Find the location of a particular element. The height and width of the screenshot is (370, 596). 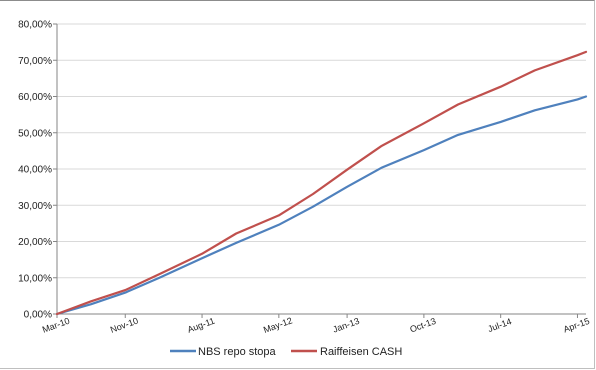

x-tick-label: Aug-11 is located at coordinates (201, 325).